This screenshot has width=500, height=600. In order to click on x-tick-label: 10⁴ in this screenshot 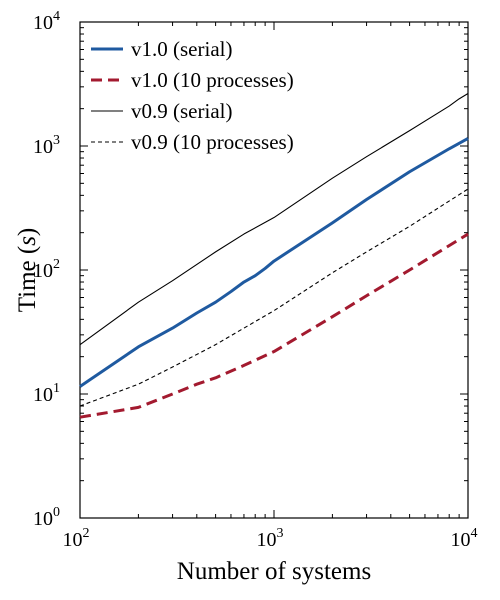, I will do `click(464, 538)`.